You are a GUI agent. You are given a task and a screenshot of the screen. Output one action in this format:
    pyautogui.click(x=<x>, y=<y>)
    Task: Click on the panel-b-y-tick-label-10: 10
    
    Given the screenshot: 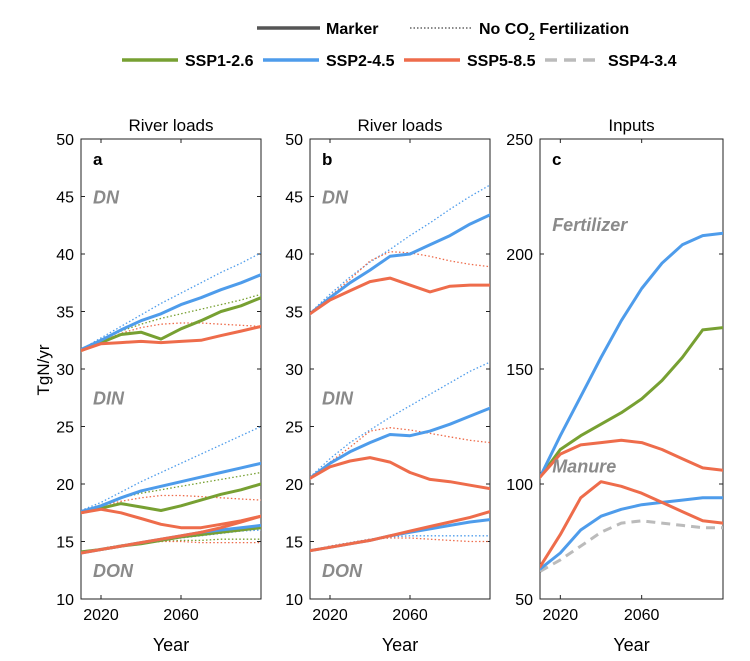 What is the action you would take?
    pyautogui.click(x=294, y=600)
    